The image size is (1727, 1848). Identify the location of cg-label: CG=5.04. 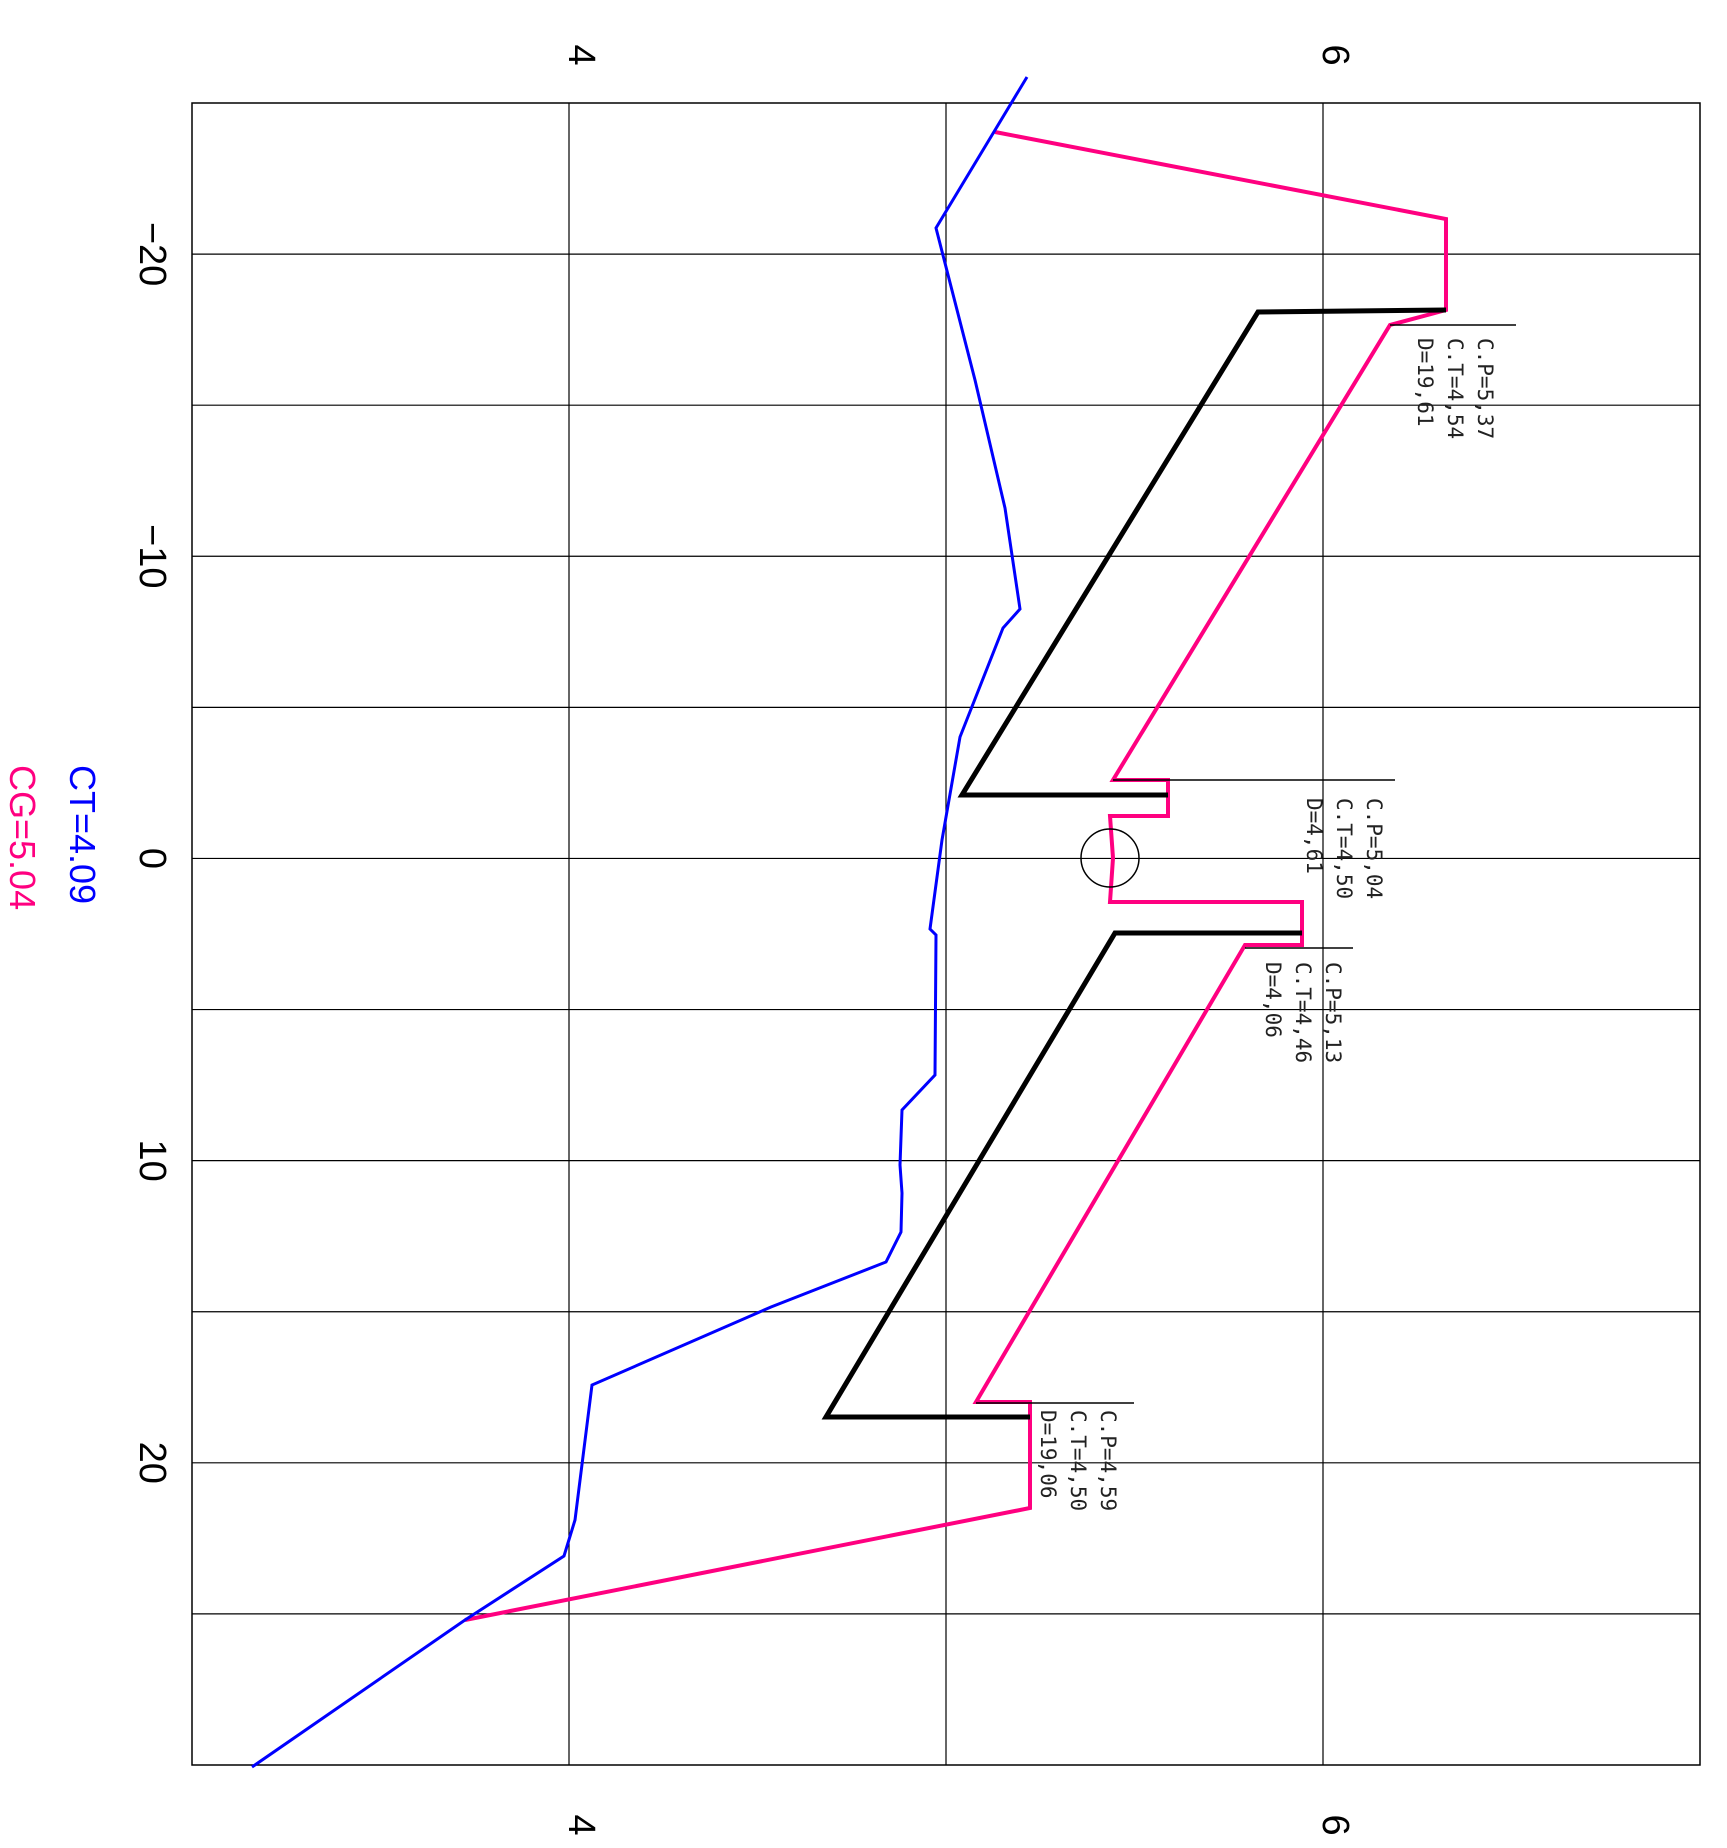
(22, 837).